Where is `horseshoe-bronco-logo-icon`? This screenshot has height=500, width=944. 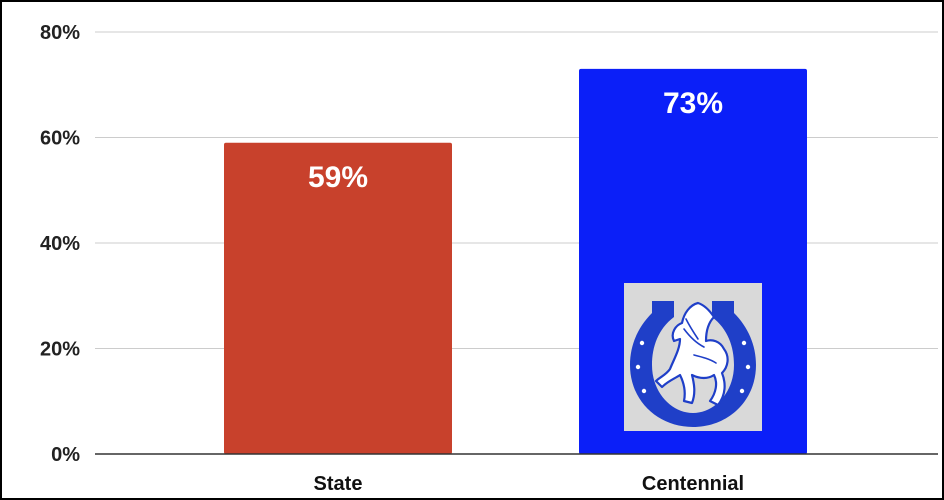 horseshoe-bronco-logo-icon is located at coordinates (693, 357).